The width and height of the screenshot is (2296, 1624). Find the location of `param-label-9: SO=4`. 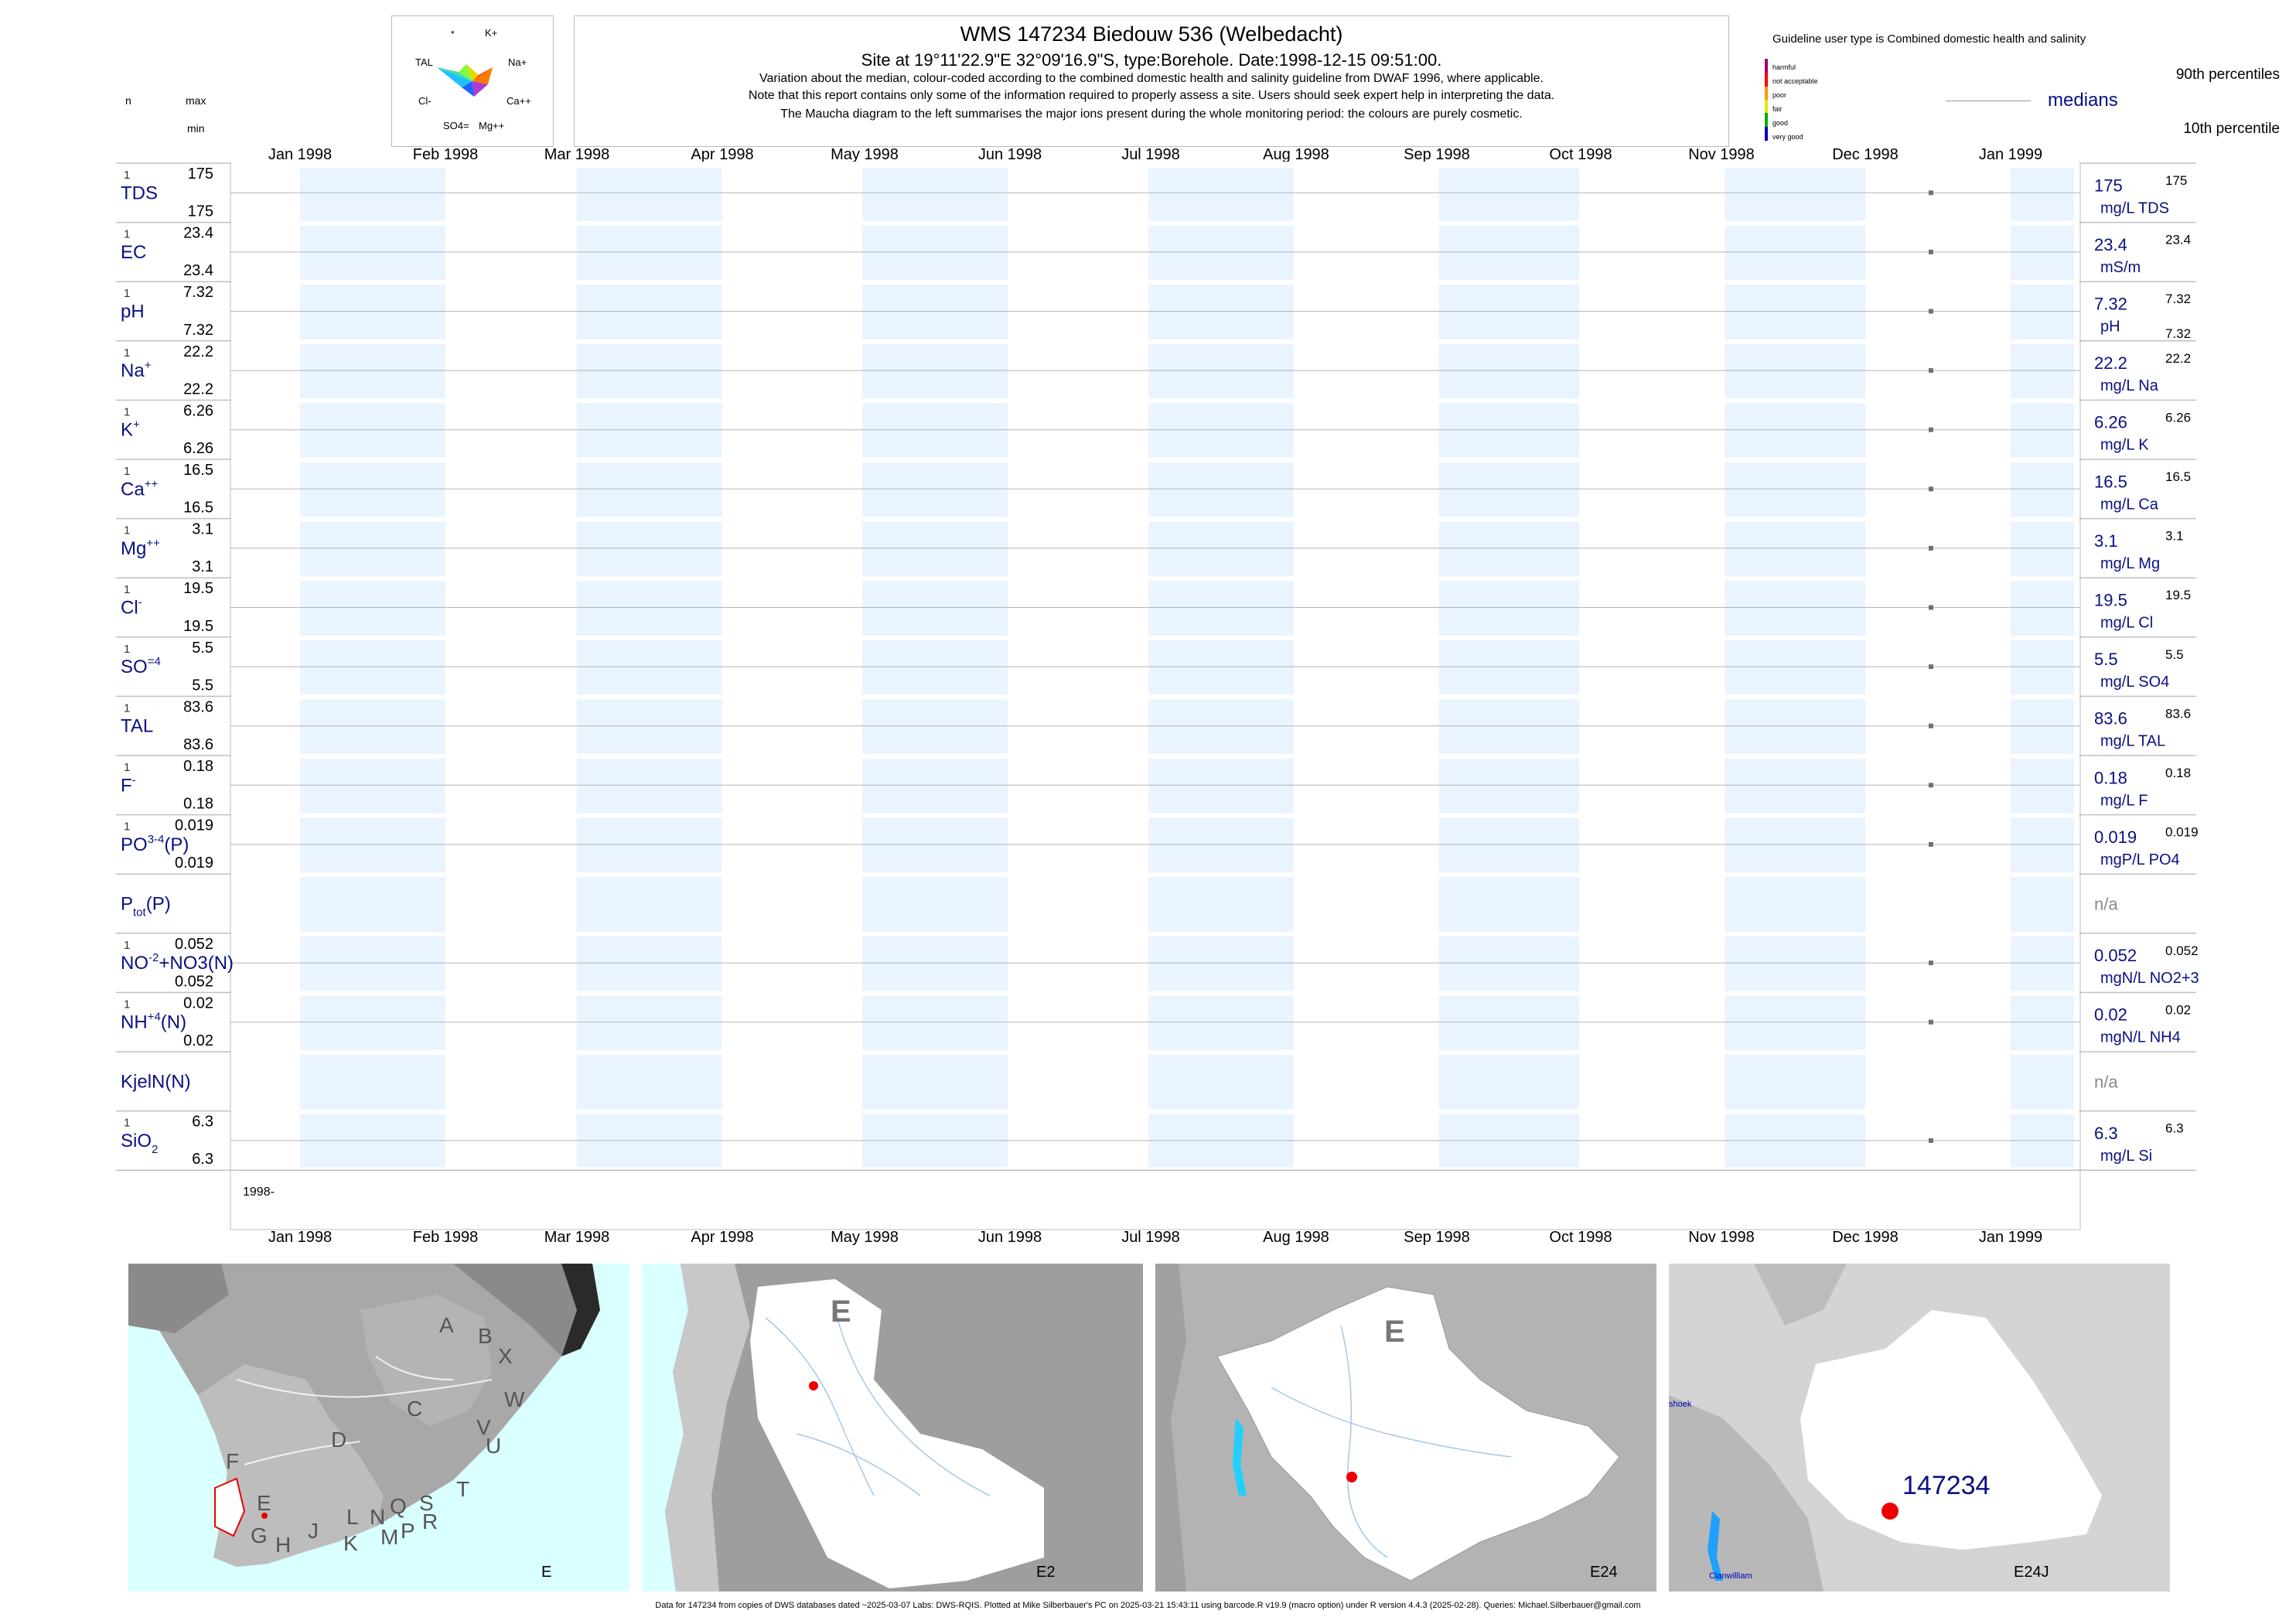

param-label-9: SO=4 is located at coordinates (141, 666).